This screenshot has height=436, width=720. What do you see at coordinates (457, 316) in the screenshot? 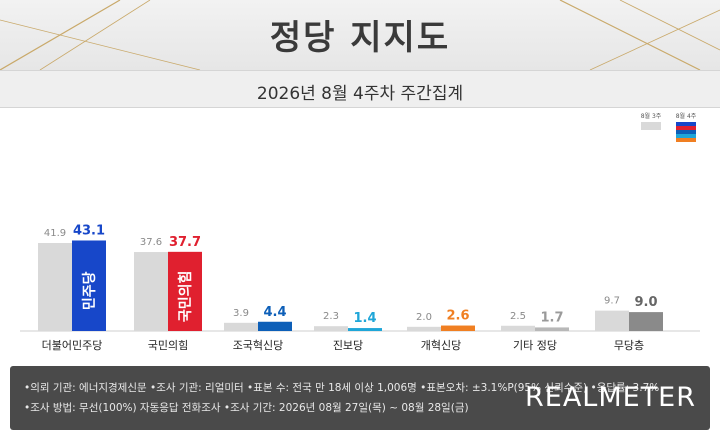
I see `data-label-curr: 2.6` at bounding box center [457, 316].